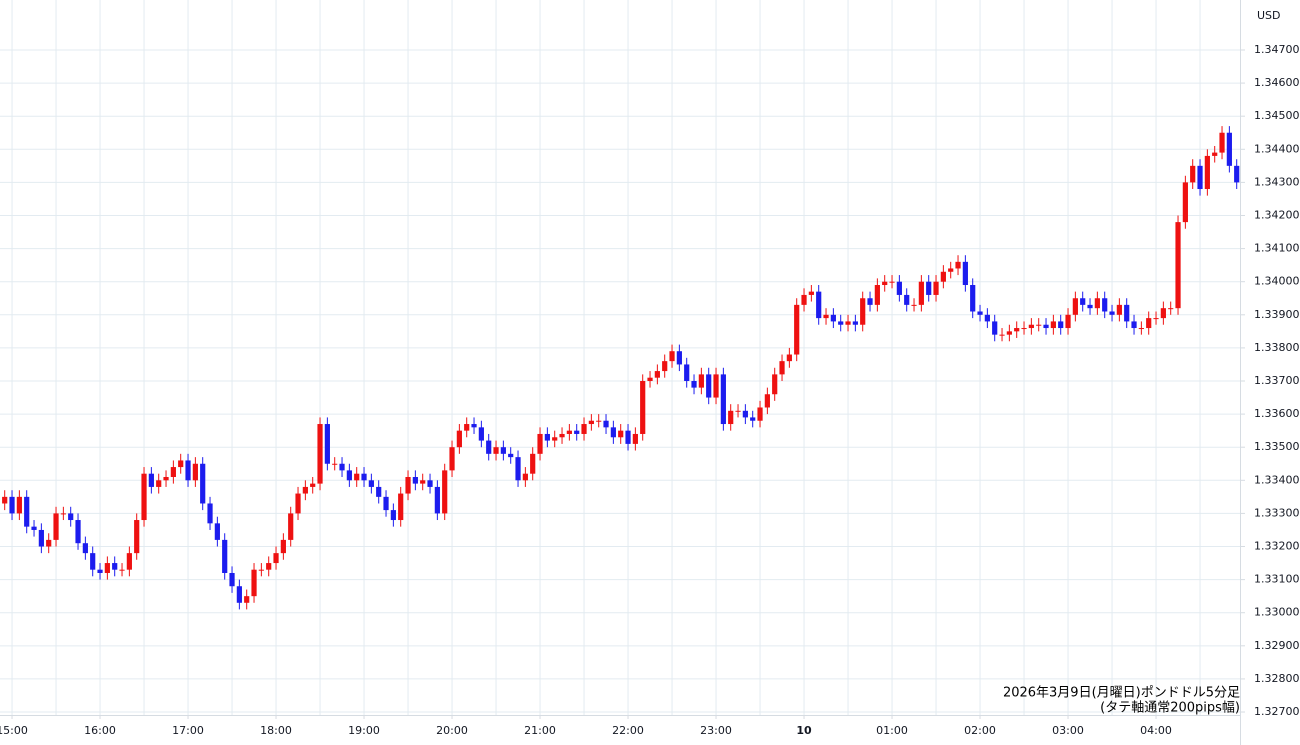 The height and width of the screenshot is (745, 1300). What do you see at coordinates (1277, 612) in the screenshot?
I see `y-tick-label: 1.33000` at bounding box center [1277, 612].